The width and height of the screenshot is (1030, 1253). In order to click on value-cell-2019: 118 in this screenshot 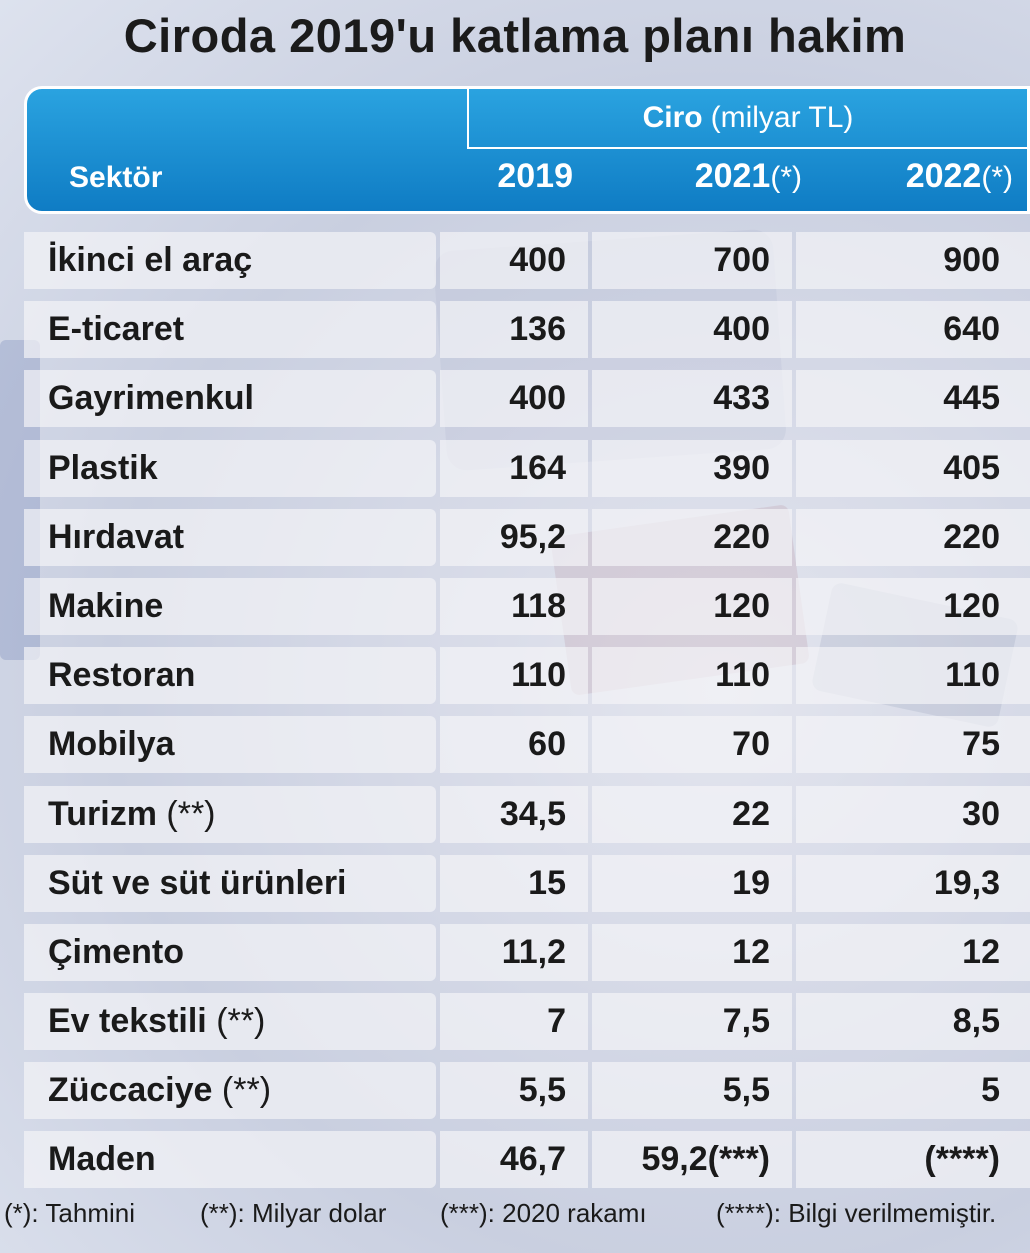, I will do `click(514, 606)`.